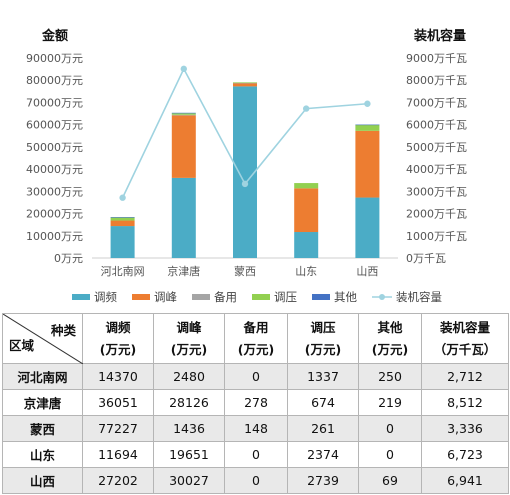  I want to click on table-row: 京津唐 36051 28126 278 674 219 8,512, so click(255, 402).